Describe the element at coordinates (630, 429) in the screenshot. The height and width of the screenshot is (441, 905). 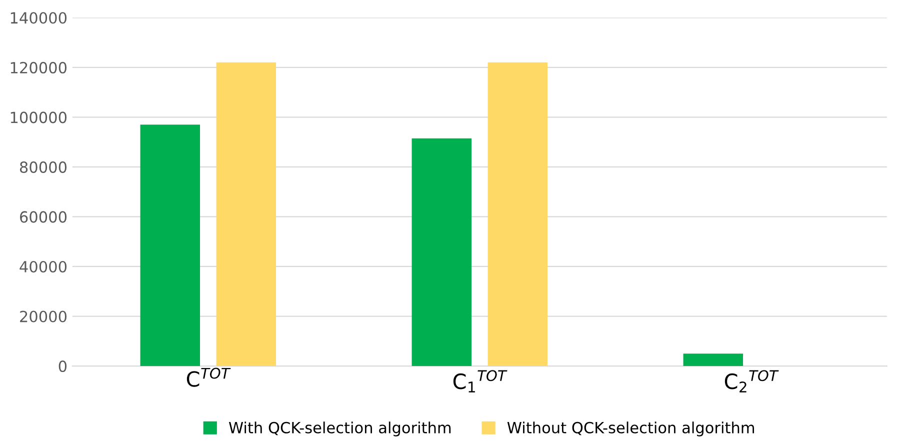
I see `legend-label: Without QCK-selection algorithm` at that location.